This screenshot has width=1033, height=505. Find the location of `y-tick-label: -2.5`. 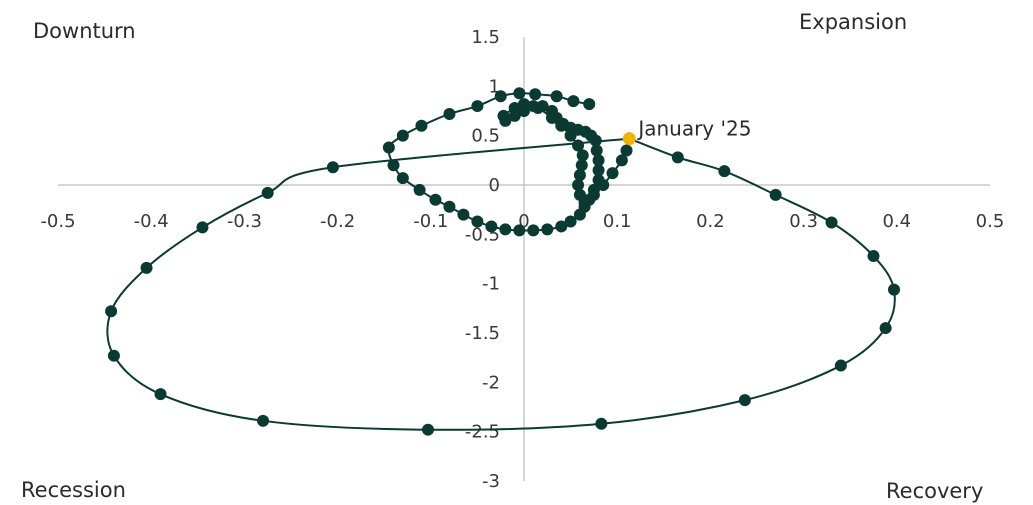

y-tick-label: -2.5 is located at coordinates (482, 432).